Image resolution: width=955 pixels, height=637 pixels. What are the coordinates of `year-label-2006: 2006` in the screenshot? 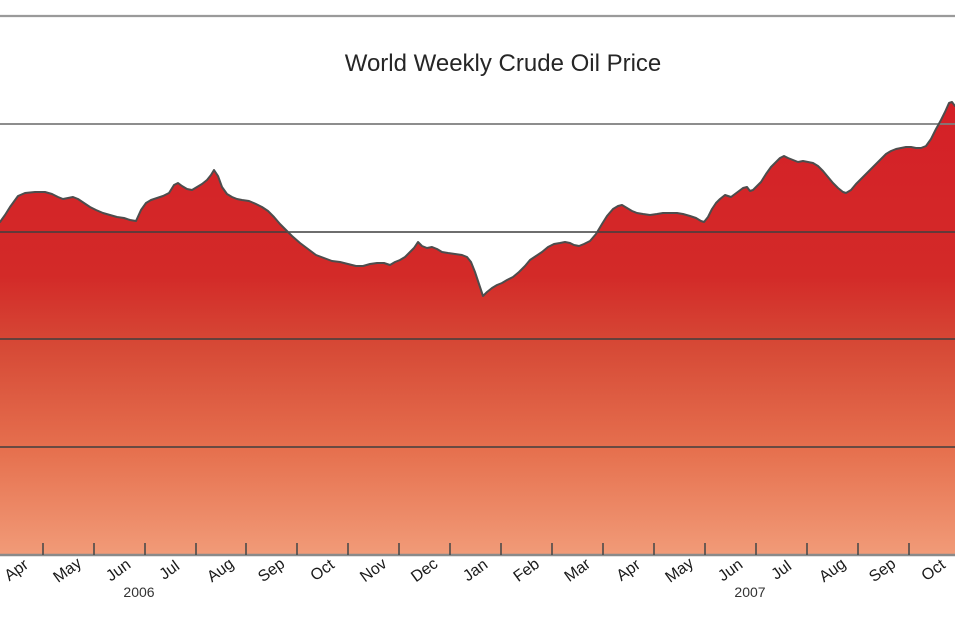 It's located at (139, 592).